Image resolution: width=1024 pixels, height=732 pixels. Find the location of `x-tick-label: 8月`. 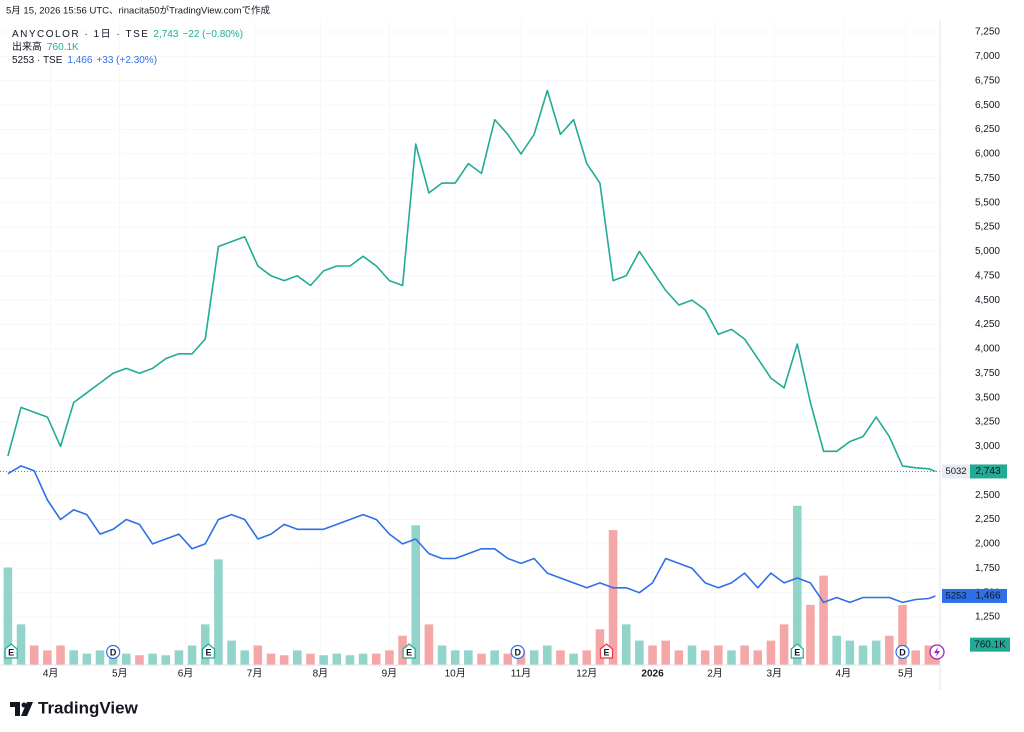

x-tick-label: 8月 is located at coordinates (321, 674).